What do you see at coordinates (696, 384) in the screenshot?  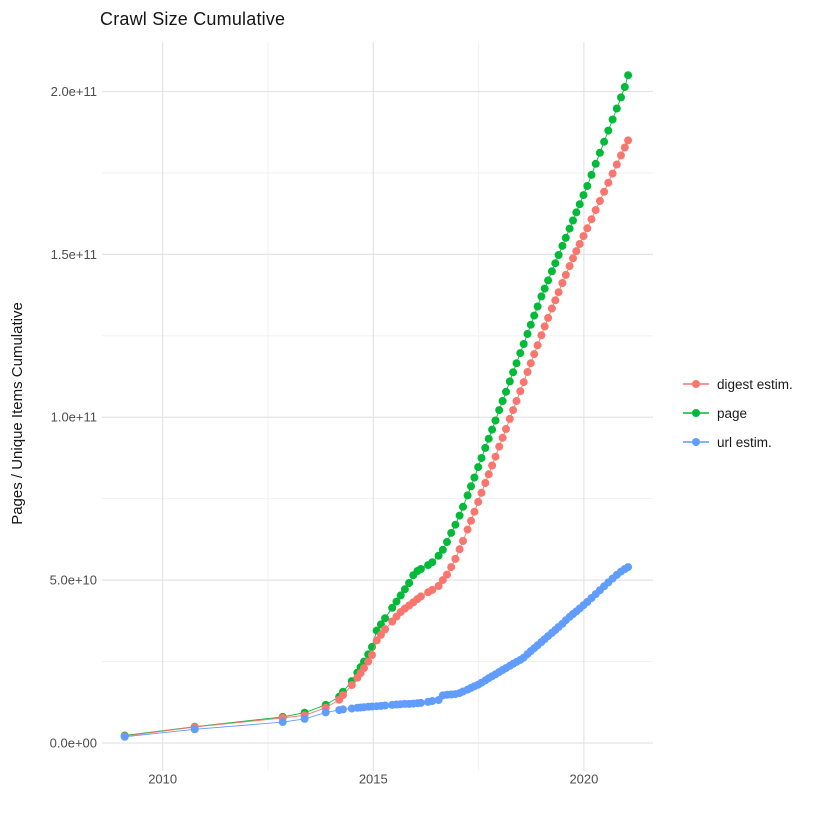 I see `legend-key-digest-estim` at bounding box center [696, 384].